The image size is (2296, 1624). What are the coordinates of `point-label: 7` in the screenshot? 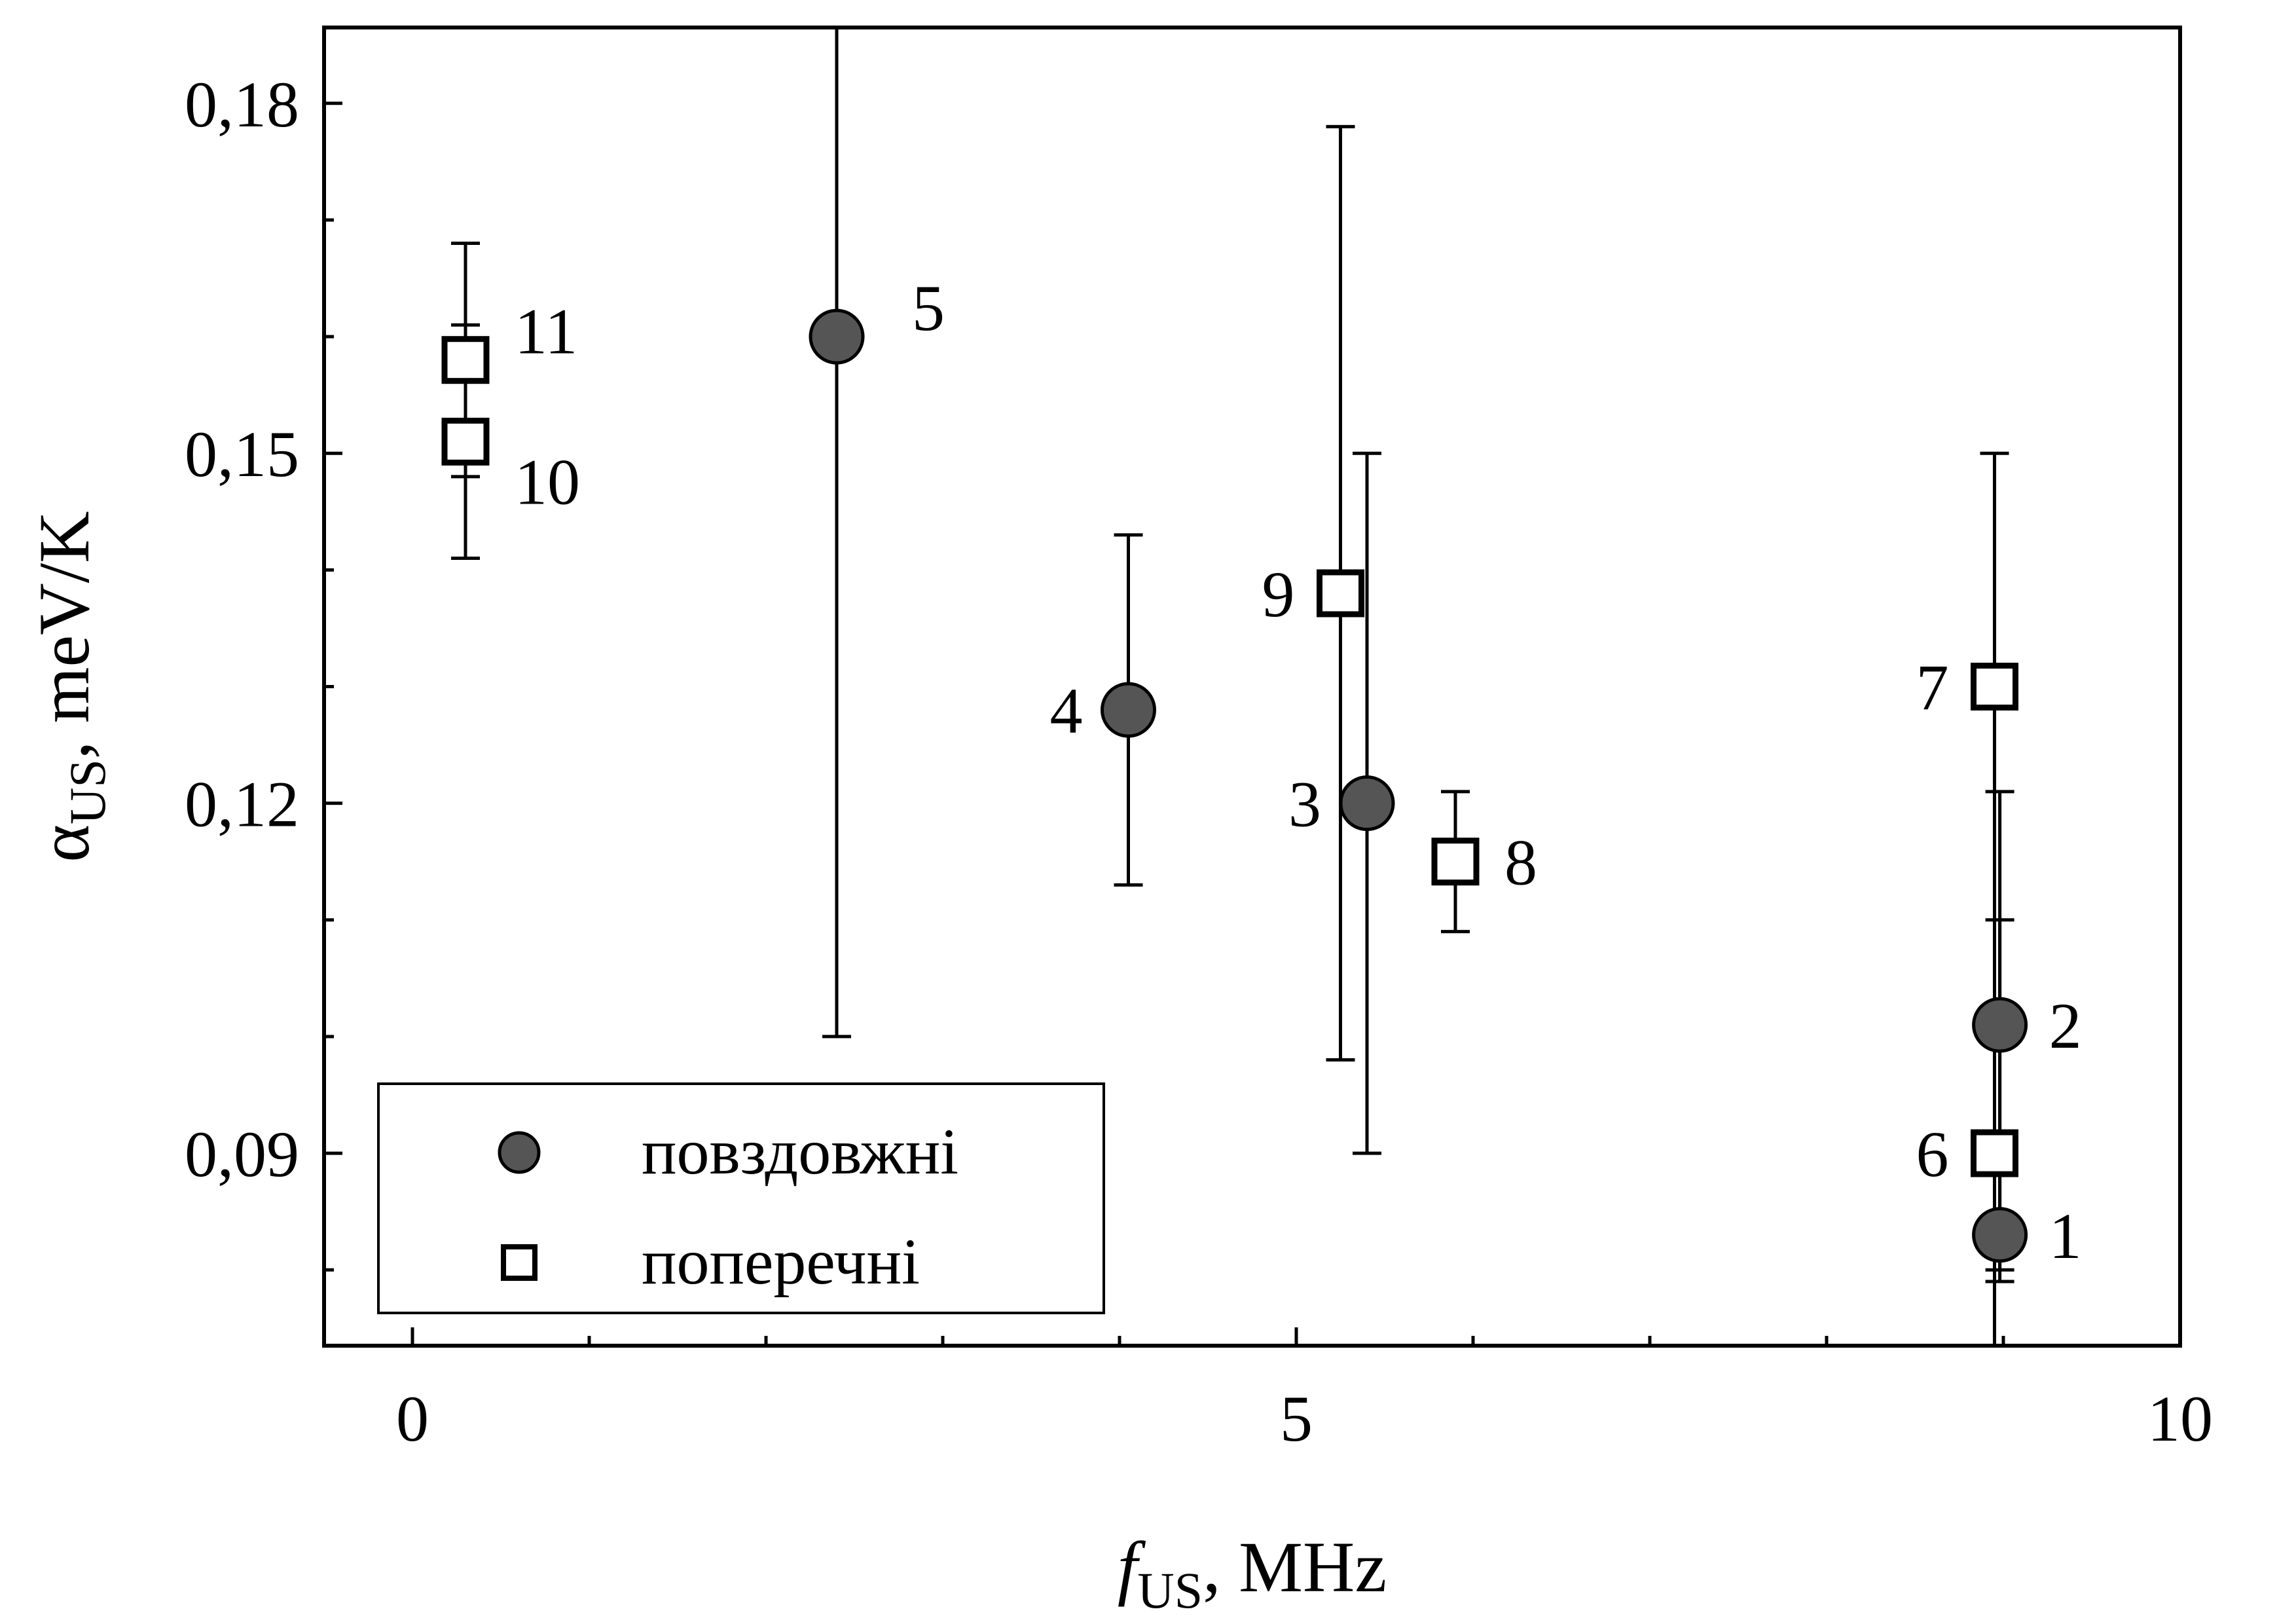 It's located at (1932, 688).